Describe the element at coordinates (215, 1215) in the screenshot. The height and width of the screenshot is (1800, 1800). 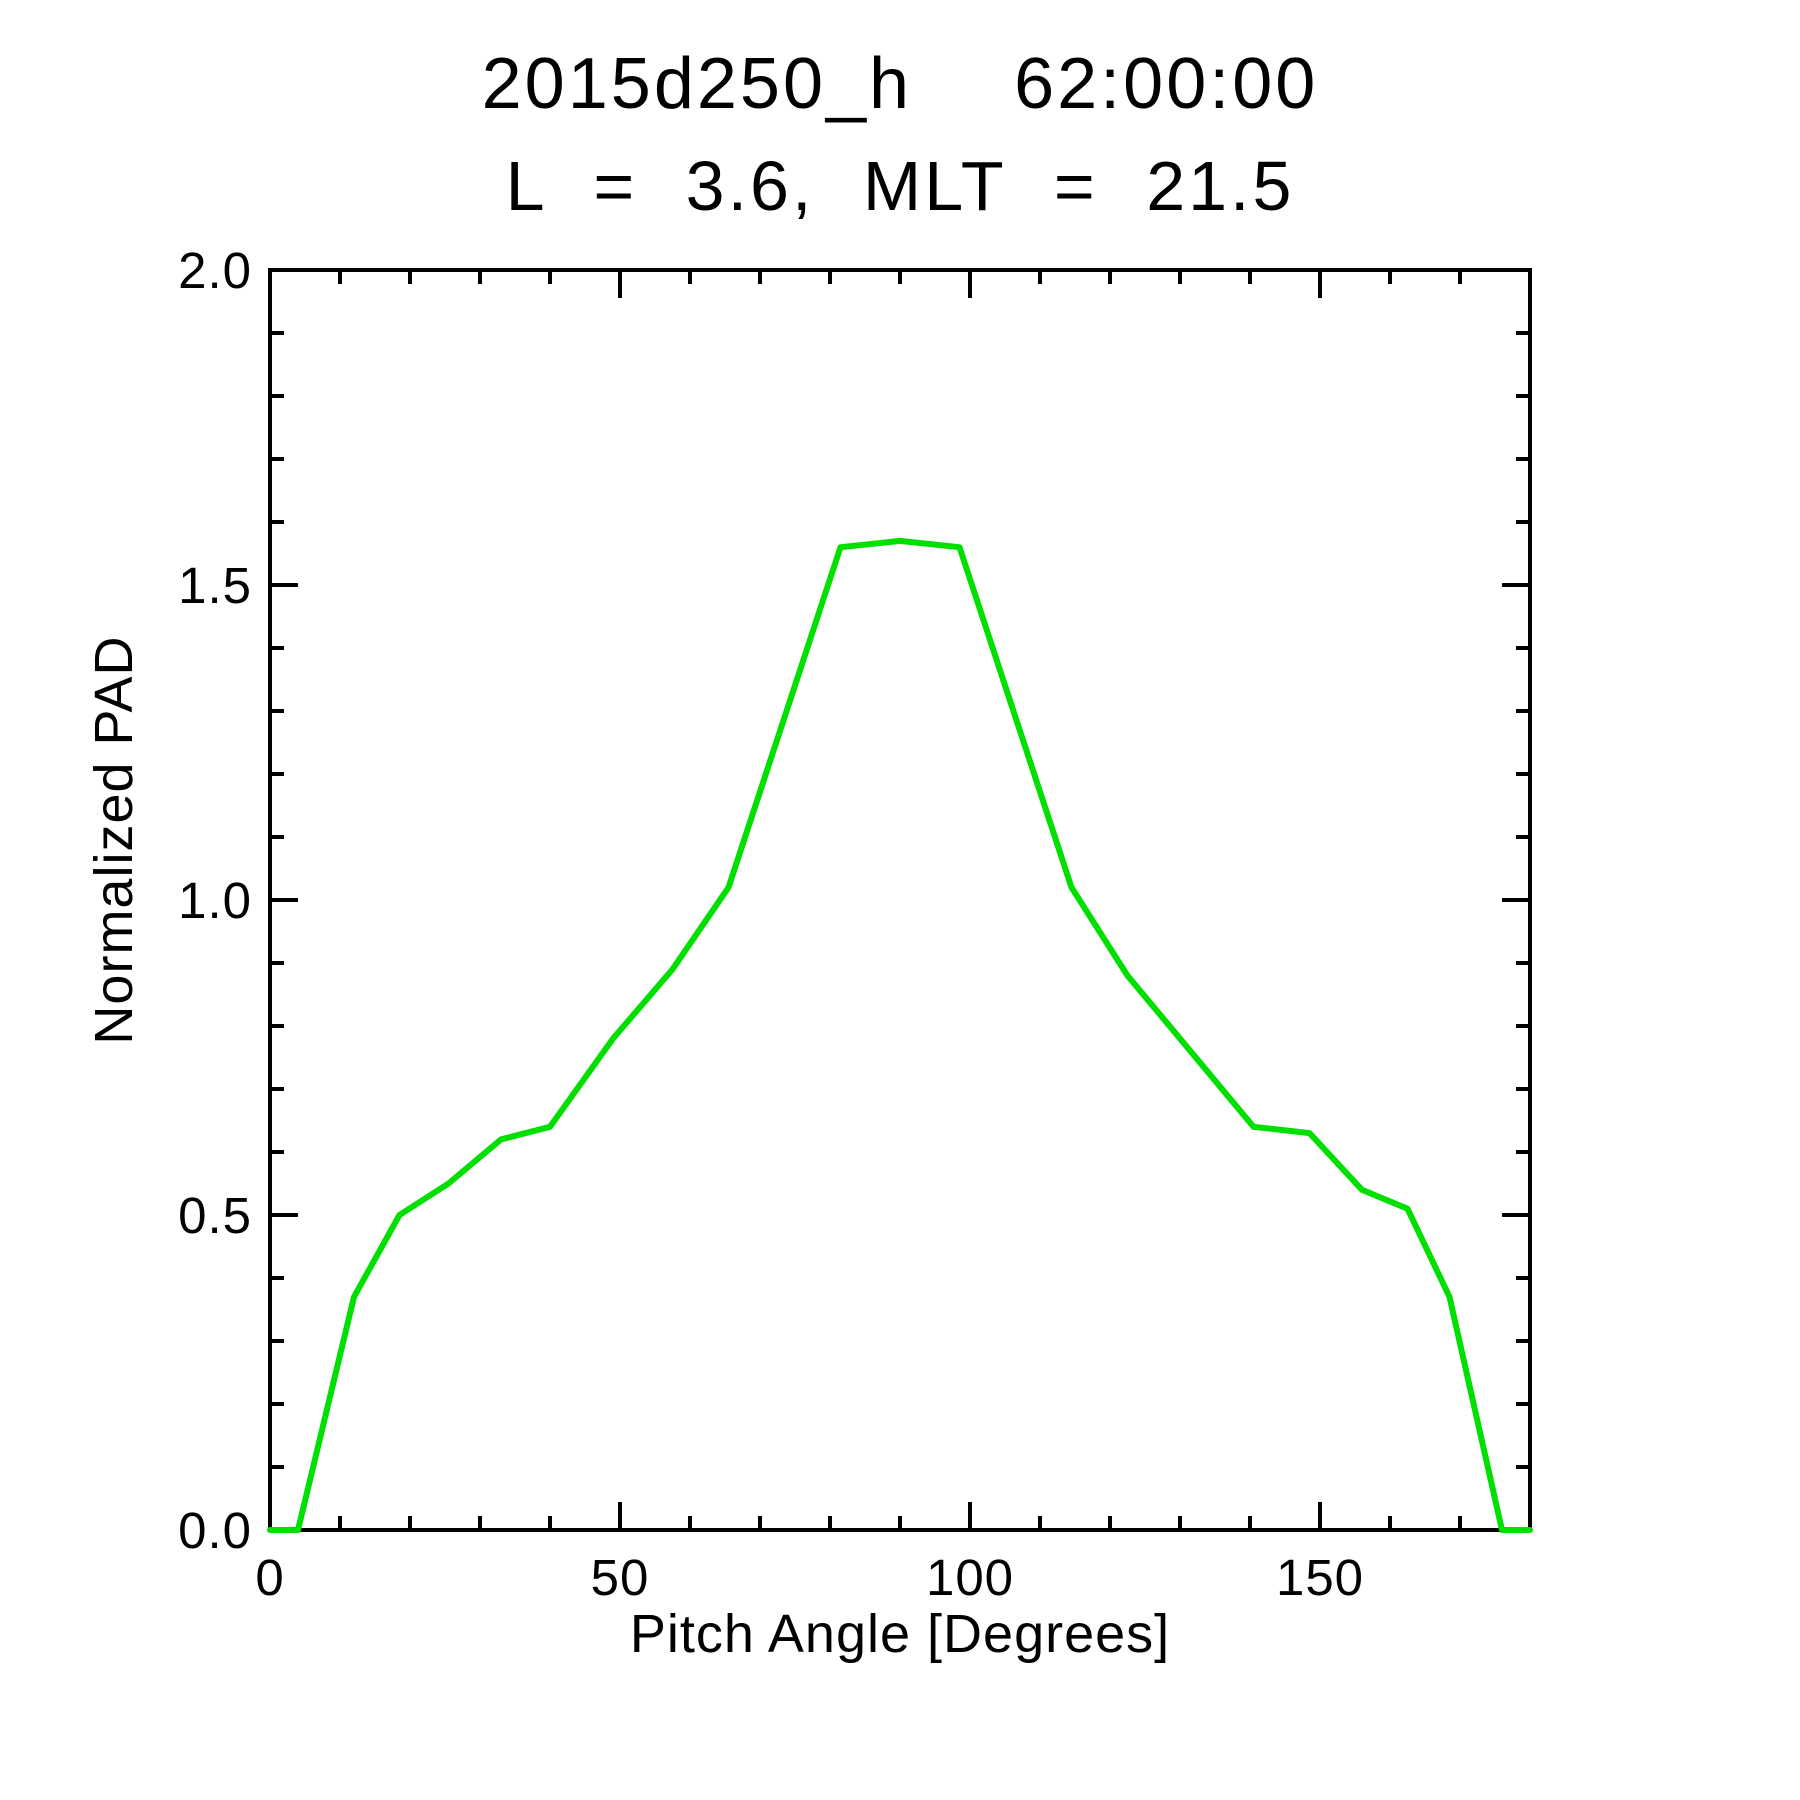
I see `y-tick-label: 0.5` at that location.